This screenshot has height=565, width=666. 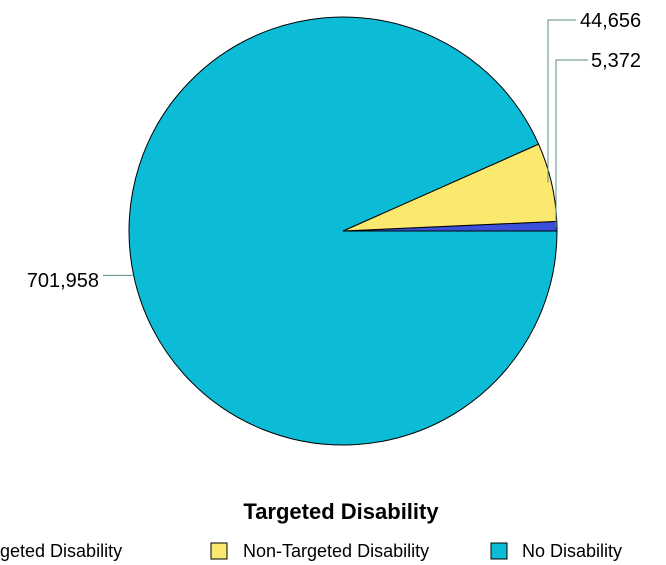 What do you see at coordinates (63, 281) in the screenshot?
I see `data-label-no-disability: 701,958` at bounding box center [63, 281].